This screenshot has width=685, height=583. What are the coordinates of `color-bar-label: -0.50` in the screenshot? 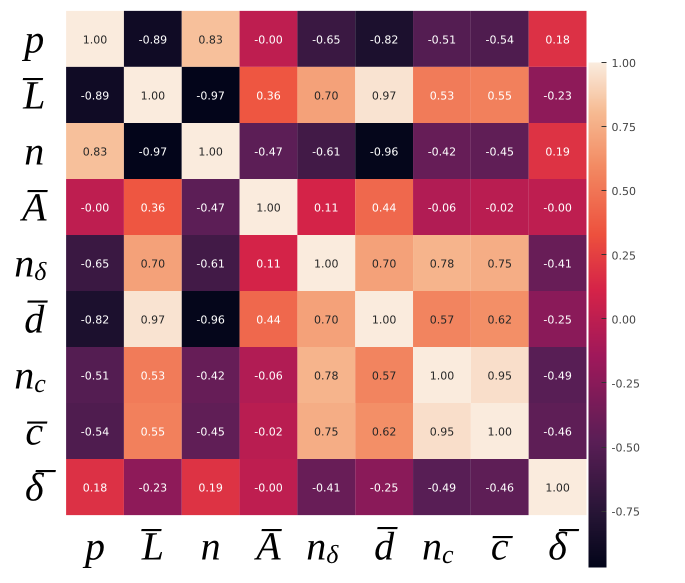 It's located at (626, 448).